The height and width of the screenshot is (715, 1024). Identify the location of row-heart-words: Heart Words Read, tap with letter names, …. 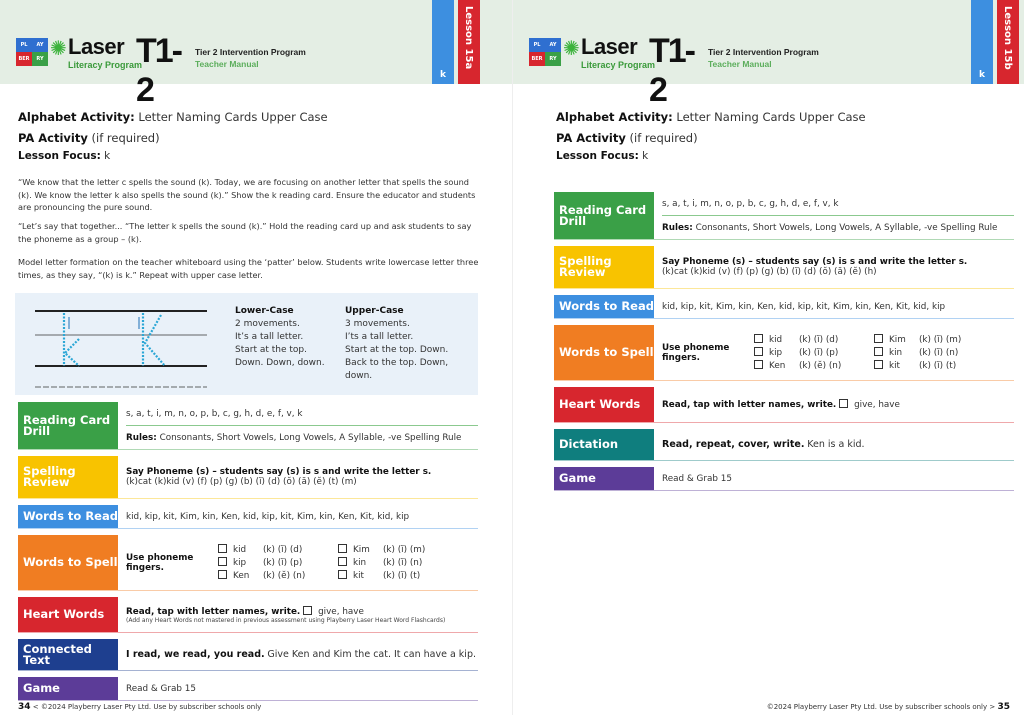
(248, 615).